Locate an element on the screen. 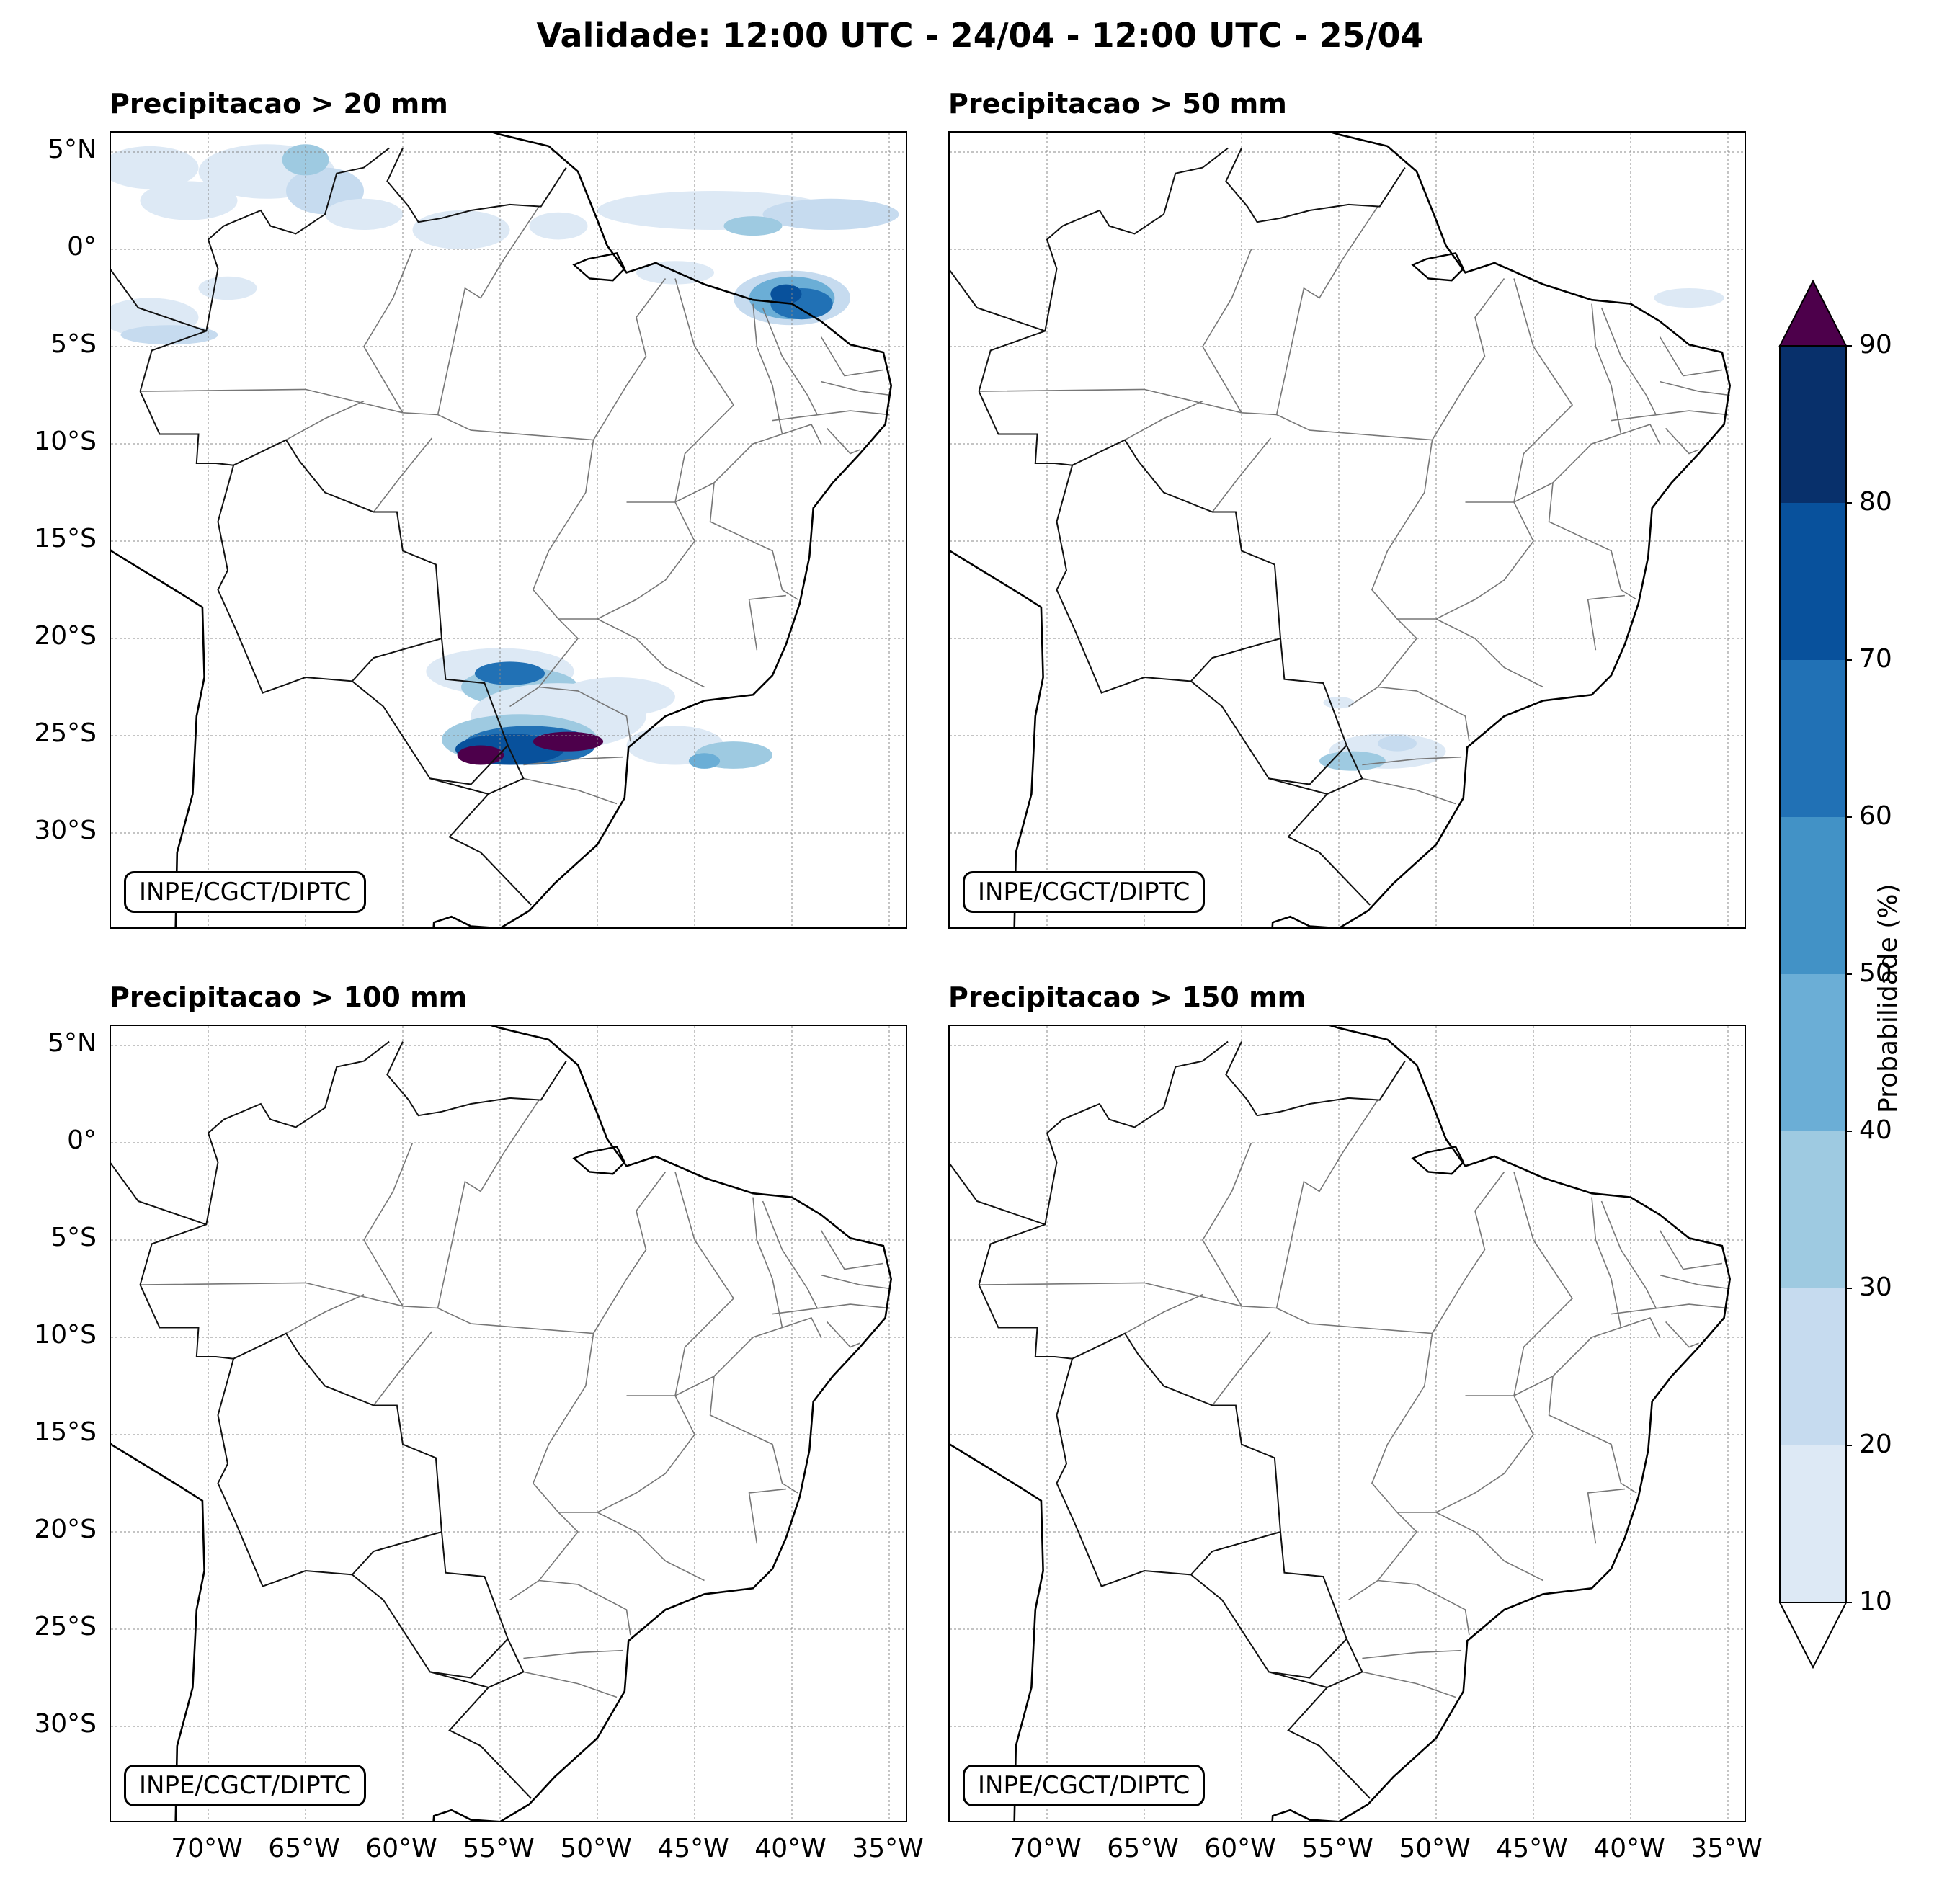  lon-label: 65°W is located at coordinates (304, 1849).